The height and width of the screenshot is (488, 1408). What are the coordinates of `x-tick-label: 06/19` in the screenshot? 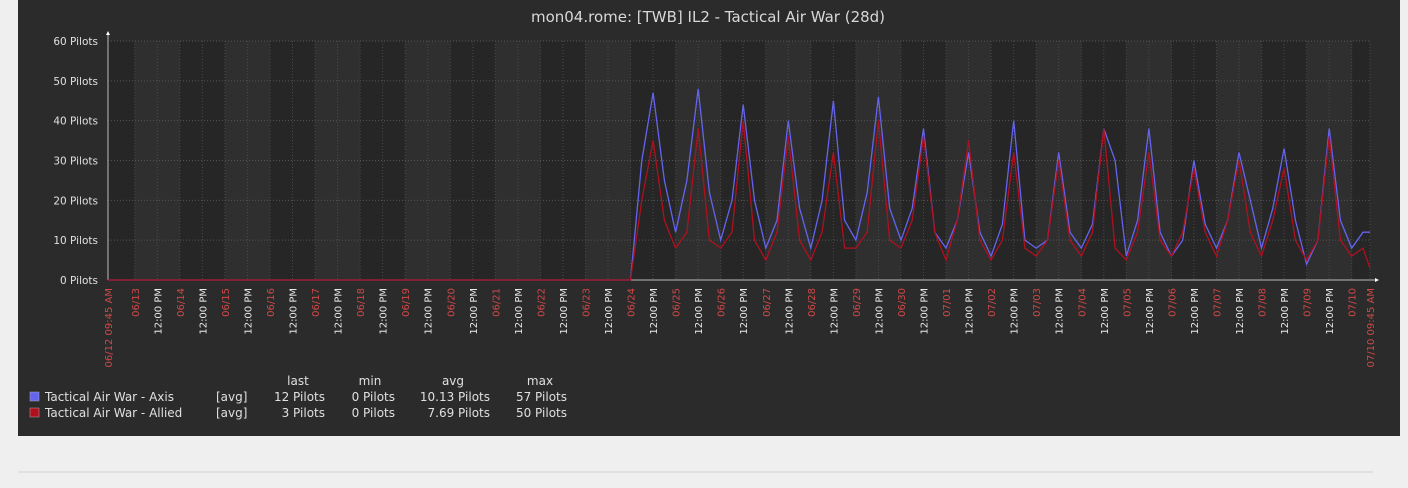 It's located at (406, 302).